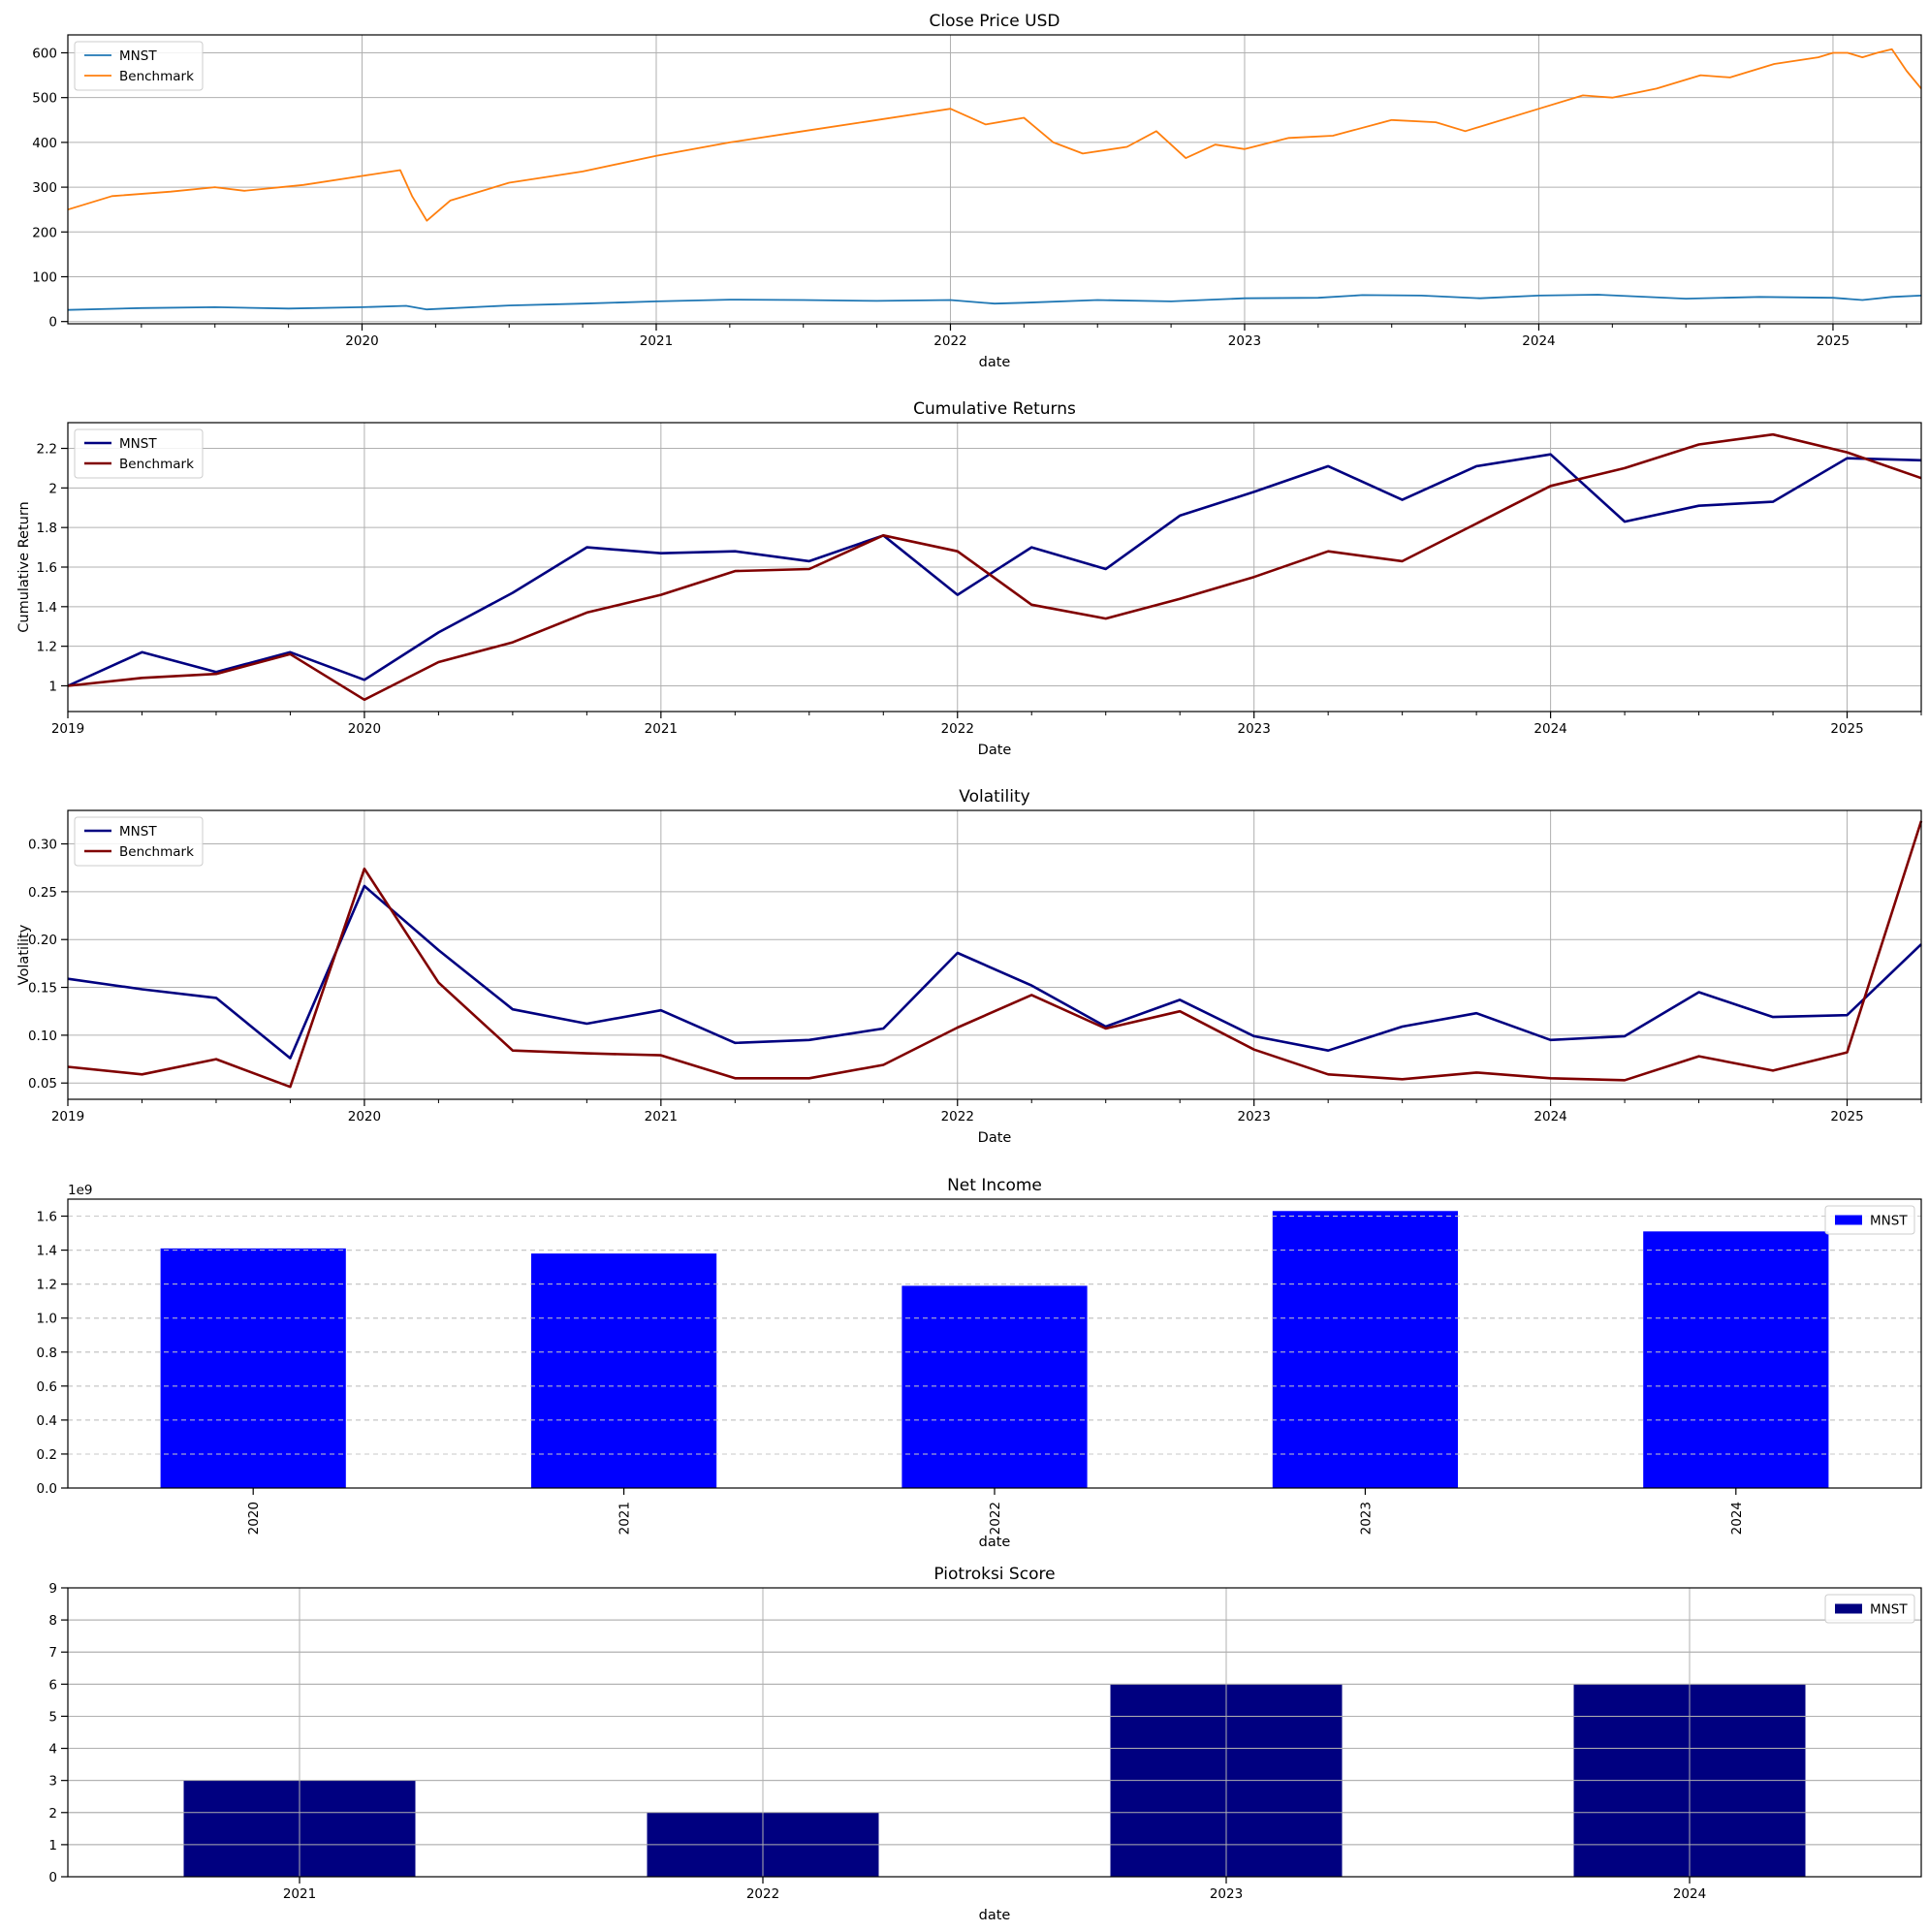 This screenshot has width=1929, height=1932. I want to click on y-tick-label: 1.4, so click(47, 608).